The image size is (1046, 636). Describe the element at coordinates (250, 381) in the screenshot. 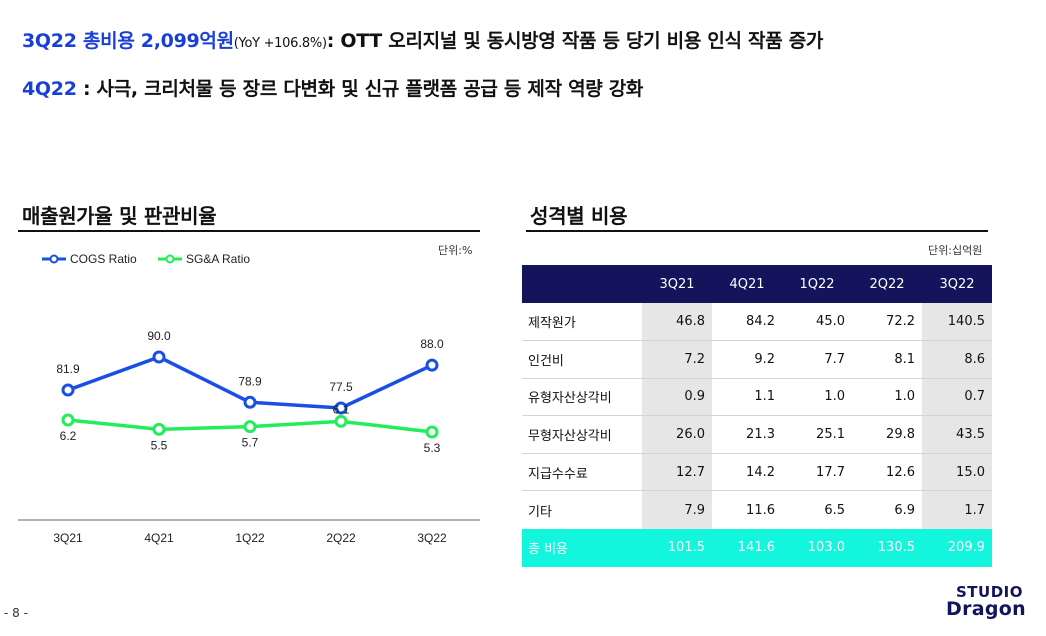

I see `data-label: 78.9` at that location.